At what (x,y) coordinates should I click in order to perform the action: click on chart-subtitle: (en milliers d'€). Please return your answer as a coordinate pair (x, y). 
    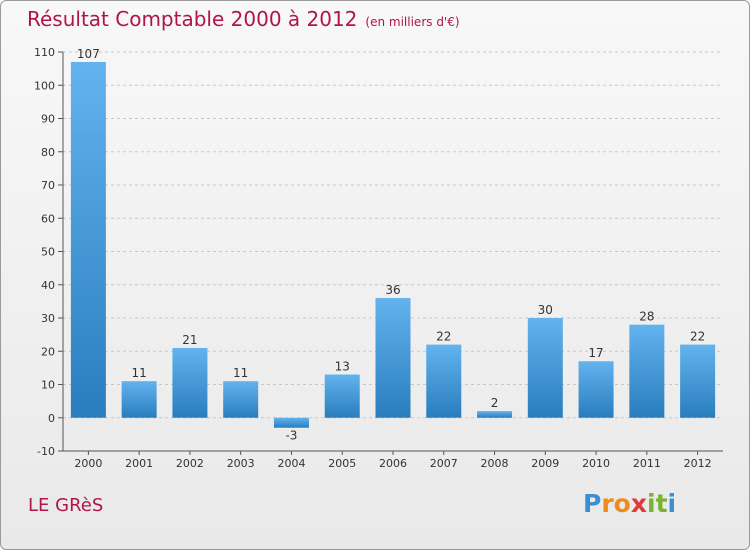
    Looking at the image, I should click on (412, 22).